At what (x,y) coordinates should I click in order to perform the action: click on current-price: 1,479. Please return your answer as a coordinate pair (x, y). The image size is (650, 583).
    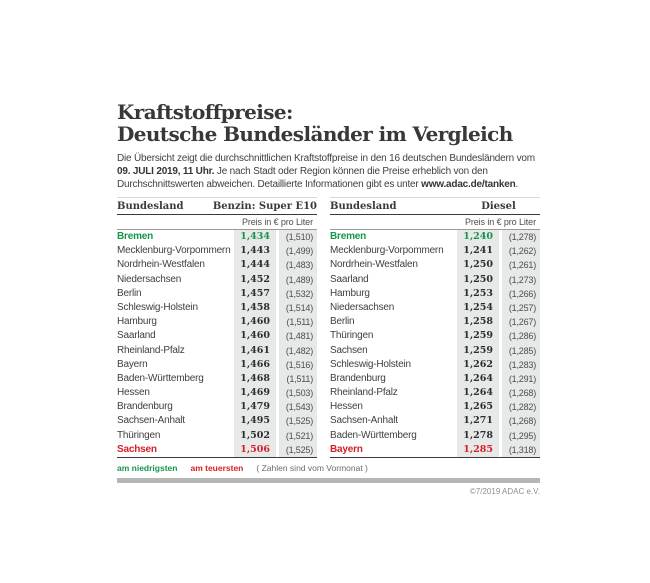
    Looking at the image, I should click on (255, 407).